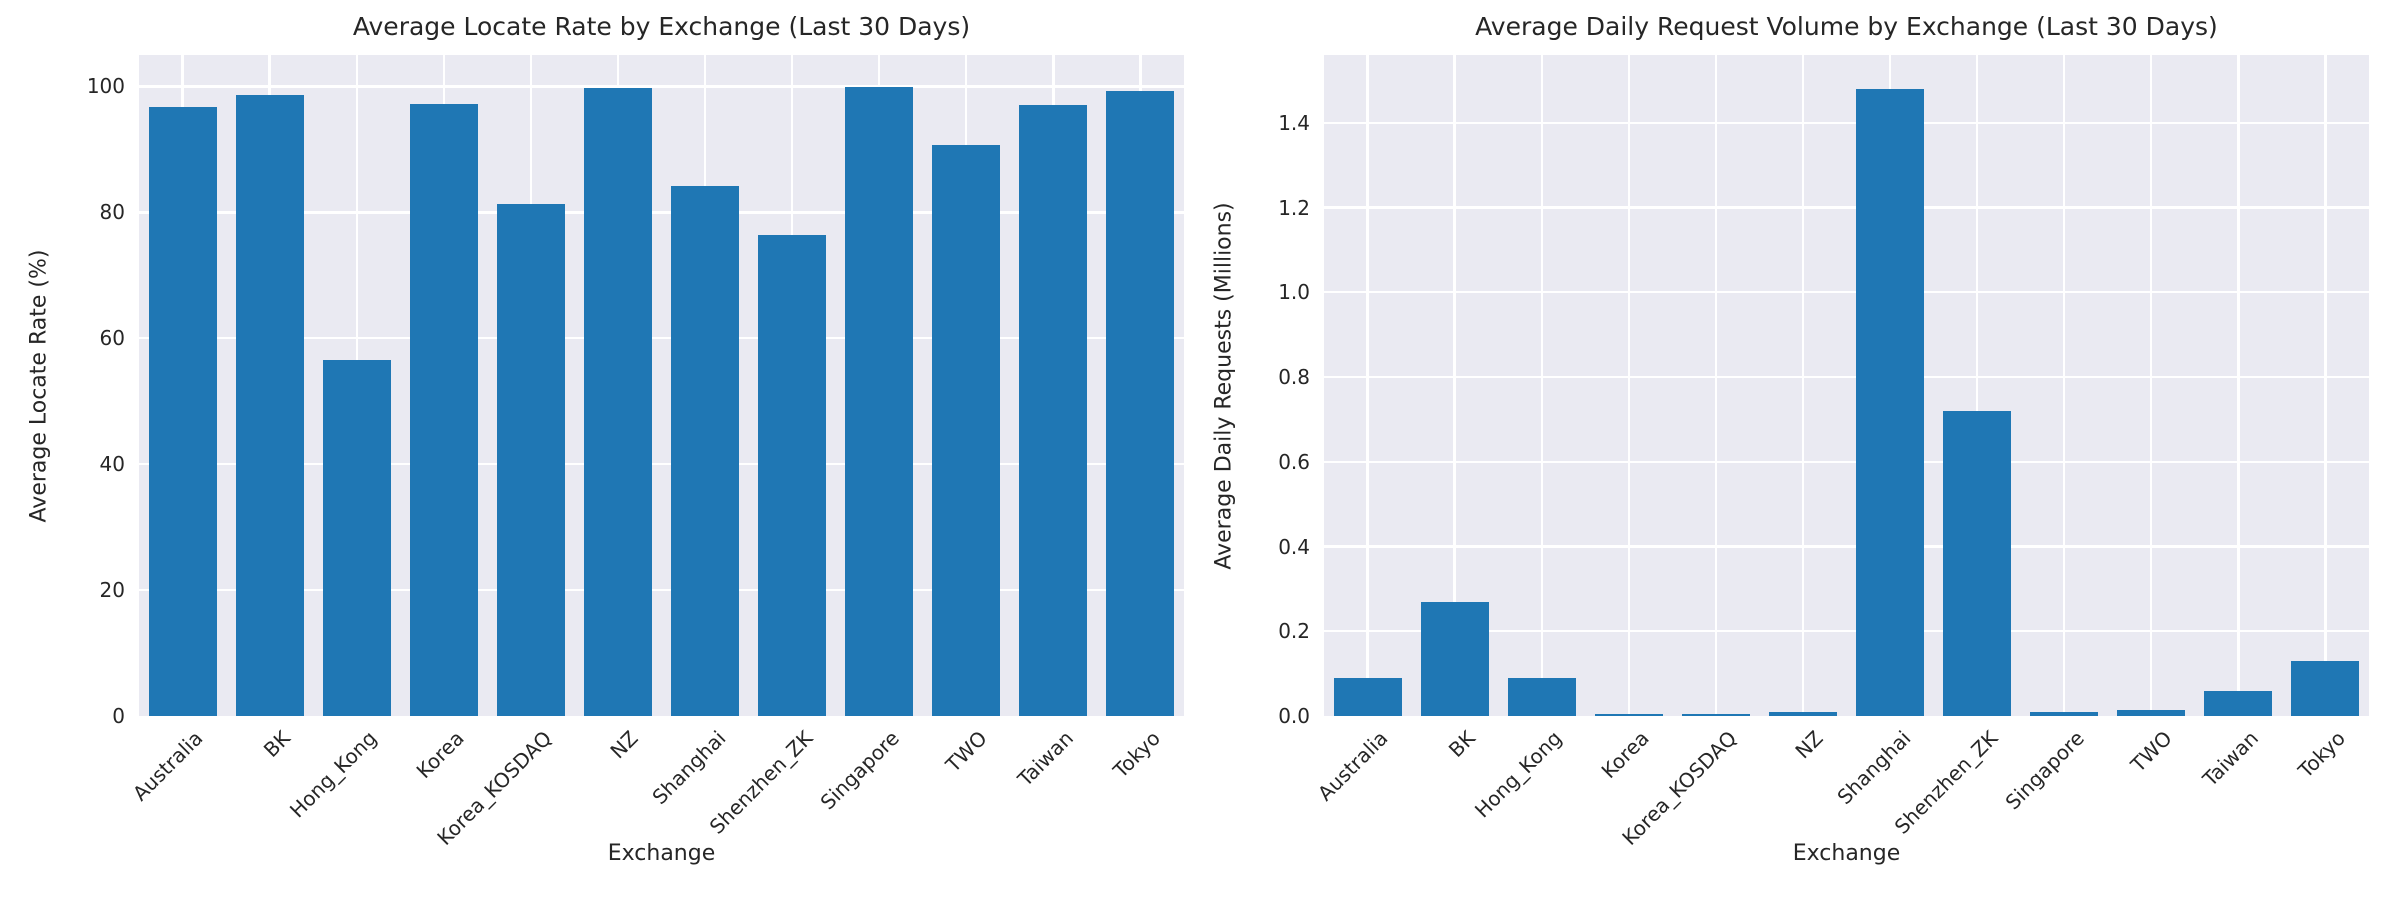 The height and width of the screenshot is (900, 2400). Describe the element at coordinates (1294, 377) in the screenshot. I see `y-tick-label: 0.8` at that location.